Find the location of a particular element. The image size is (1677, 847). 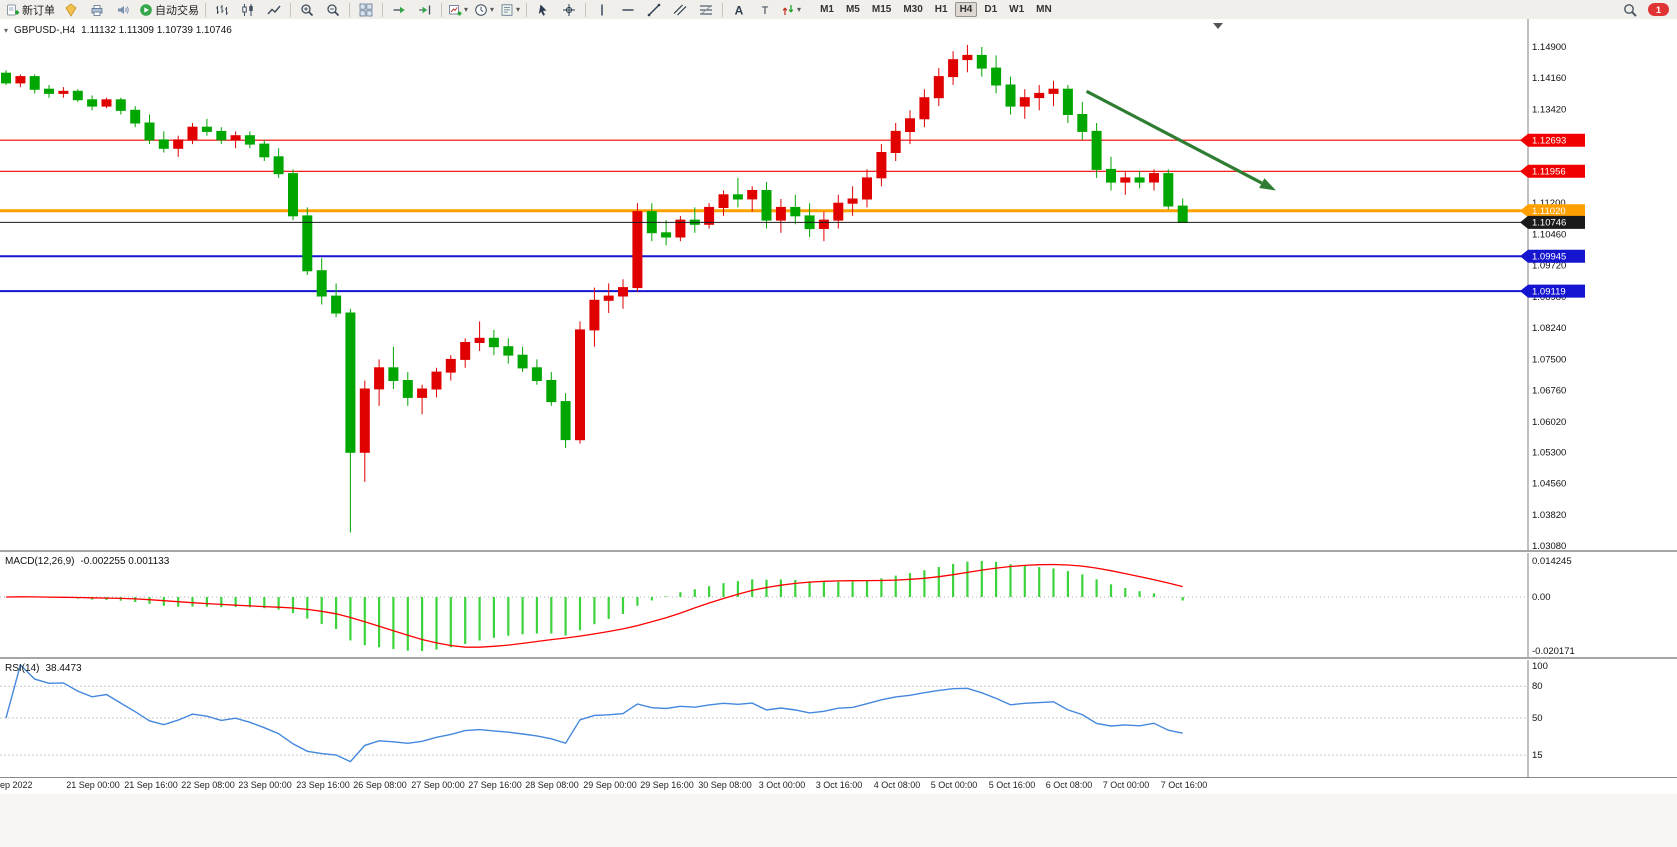

price-label-text: 1.11956 is located at coordinates (1549, 172).